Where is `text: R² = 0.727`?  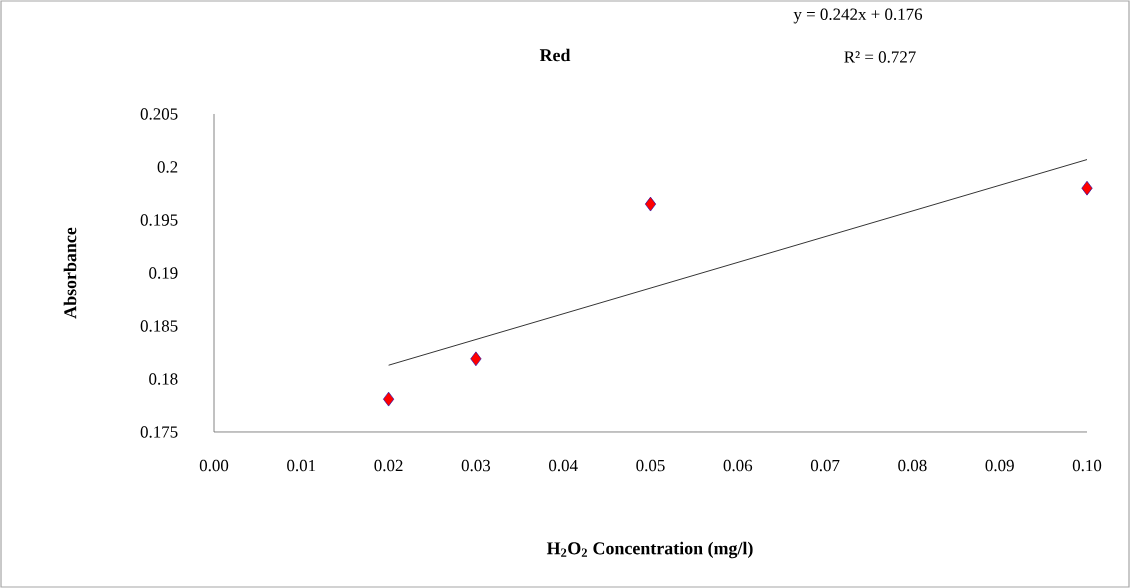 text: R² = 0.727 is located at coordinates (880, 57).